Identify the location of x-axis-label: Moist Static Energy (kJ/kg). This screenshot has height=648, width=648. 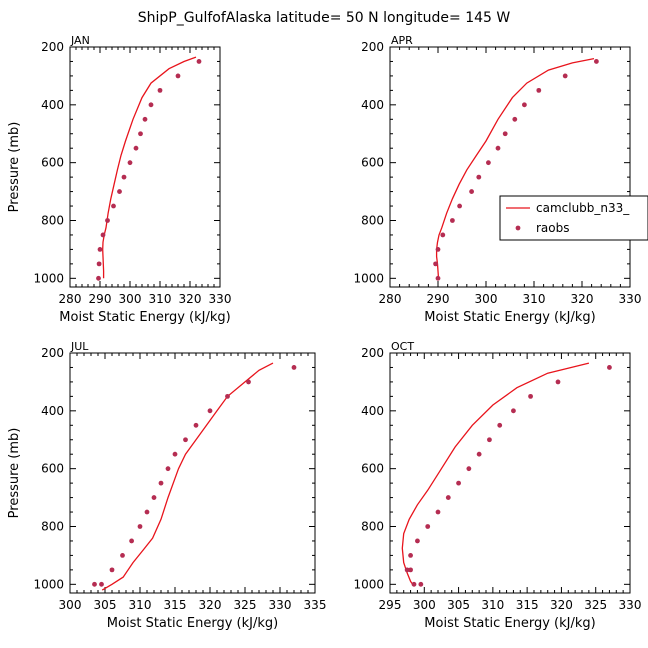
(509, 317).